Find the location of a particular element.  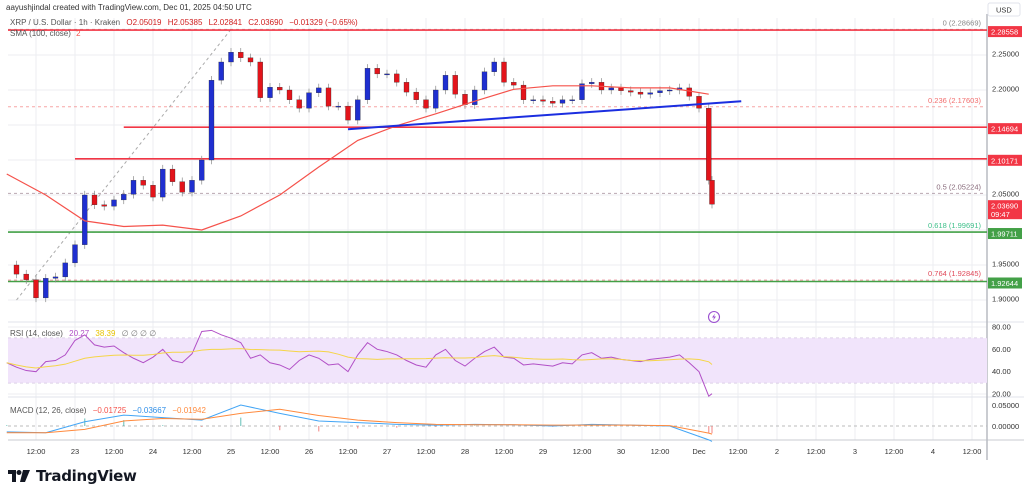

currency-label: USD is located at coordinates (1004, 10).